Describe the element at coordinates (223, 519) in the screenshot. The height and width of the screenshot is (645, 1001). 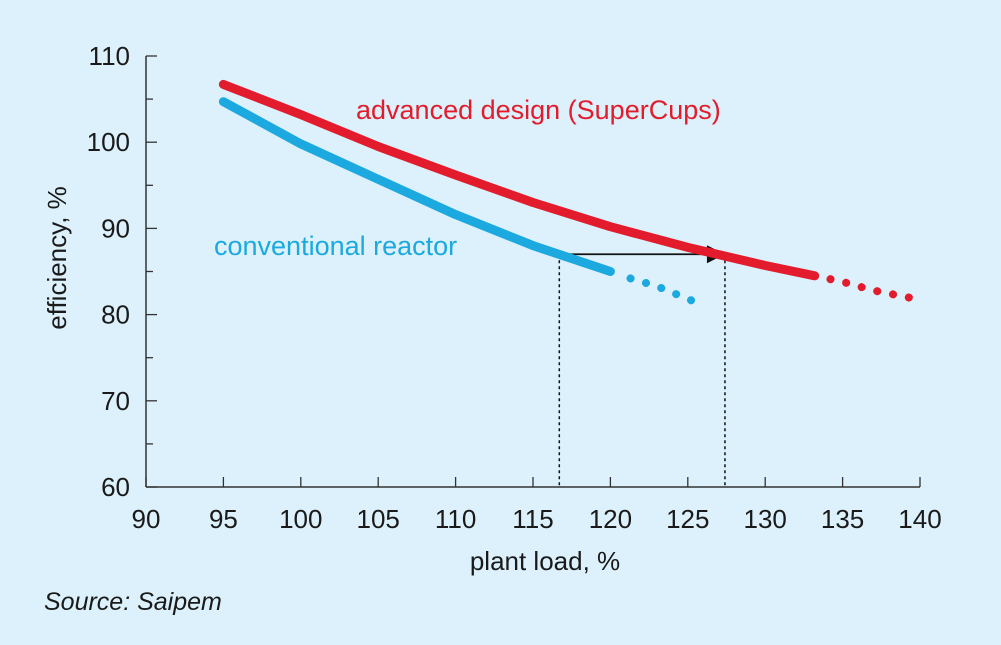
I see `x-tick-label: 95` at that location.